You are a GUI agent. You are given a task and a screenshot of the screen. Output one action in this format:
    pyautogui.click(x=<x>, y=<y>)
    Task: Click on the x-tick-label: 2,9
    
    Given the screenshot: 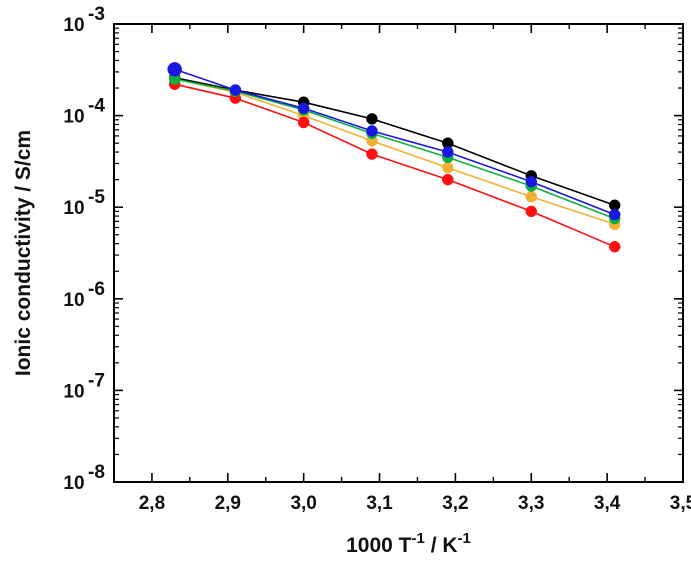 What is the action you would take?
    pyautogui.click(x=228, y=503)
    